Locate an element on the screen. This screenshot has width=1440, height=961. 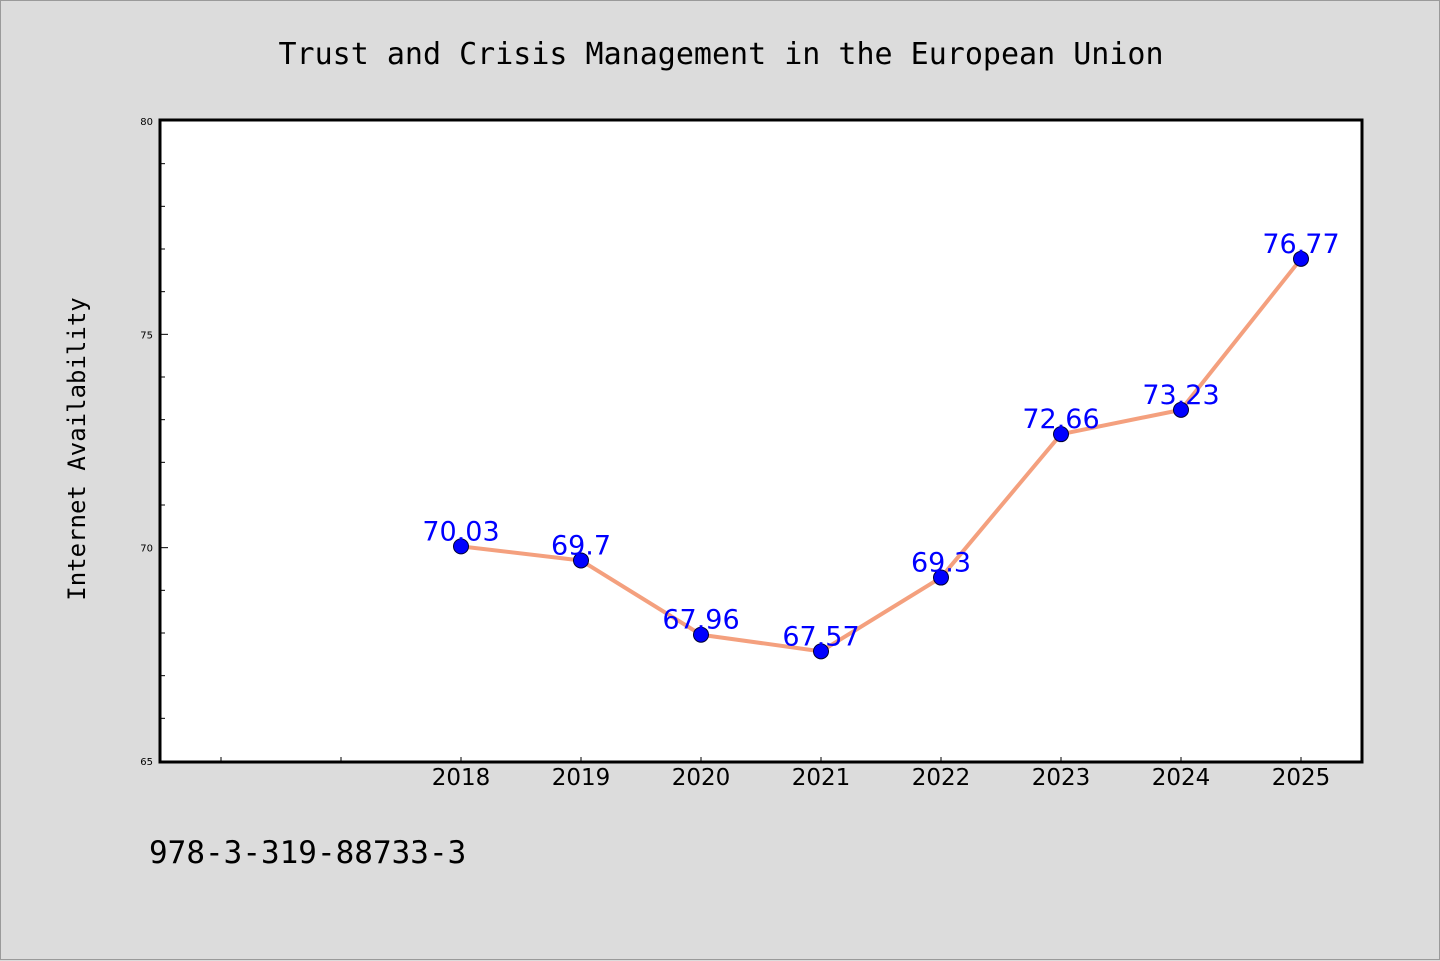
x-tick-label: 2019 is located at coordinates (581, 778).